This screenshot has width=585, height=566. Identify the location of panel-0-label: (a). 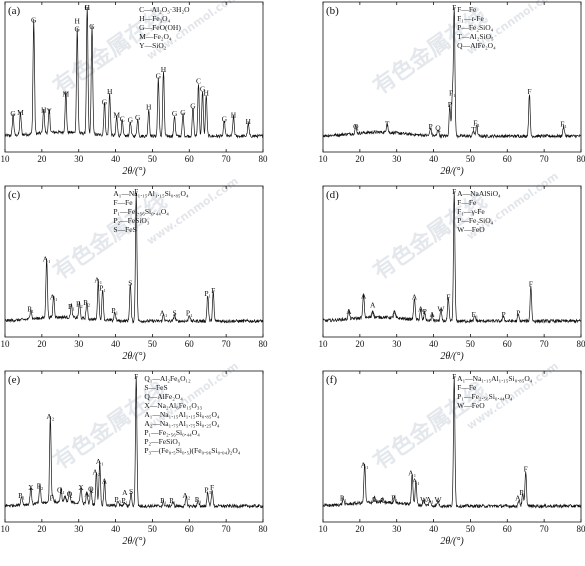
(14, 11).